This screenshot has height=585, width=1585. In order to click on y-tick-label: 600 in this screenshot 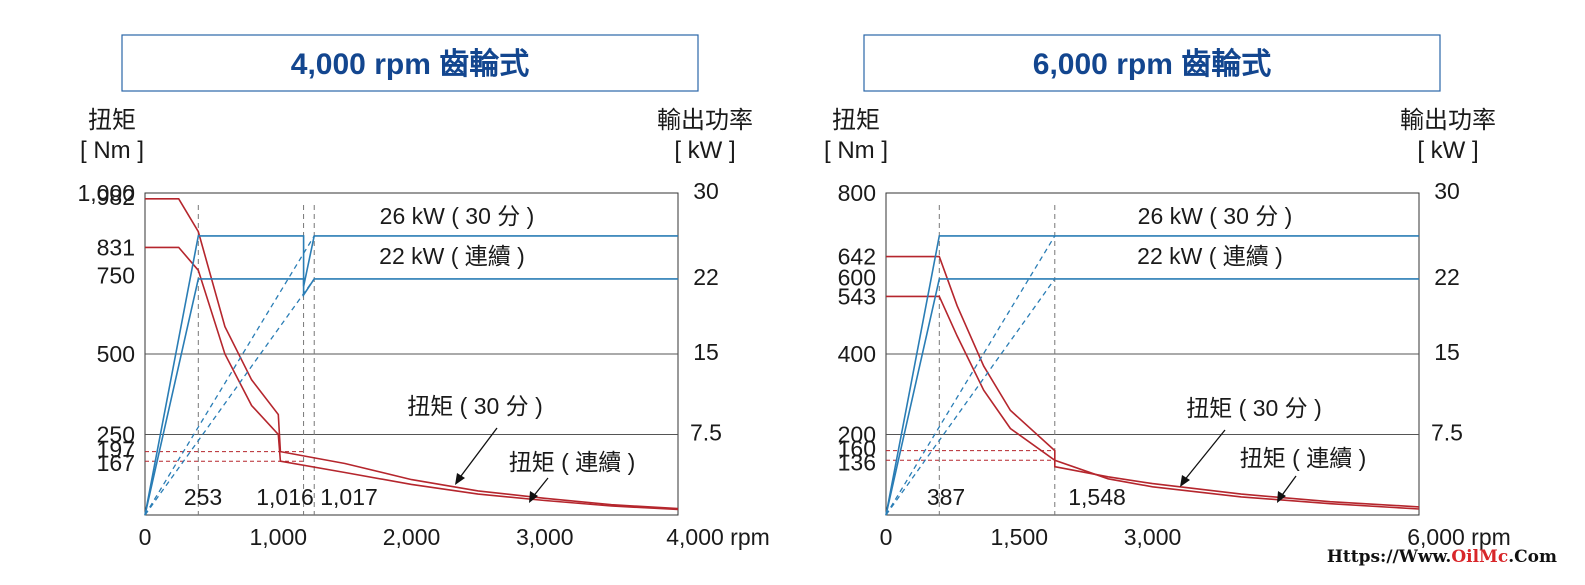, I will do `click(857, 278)`.